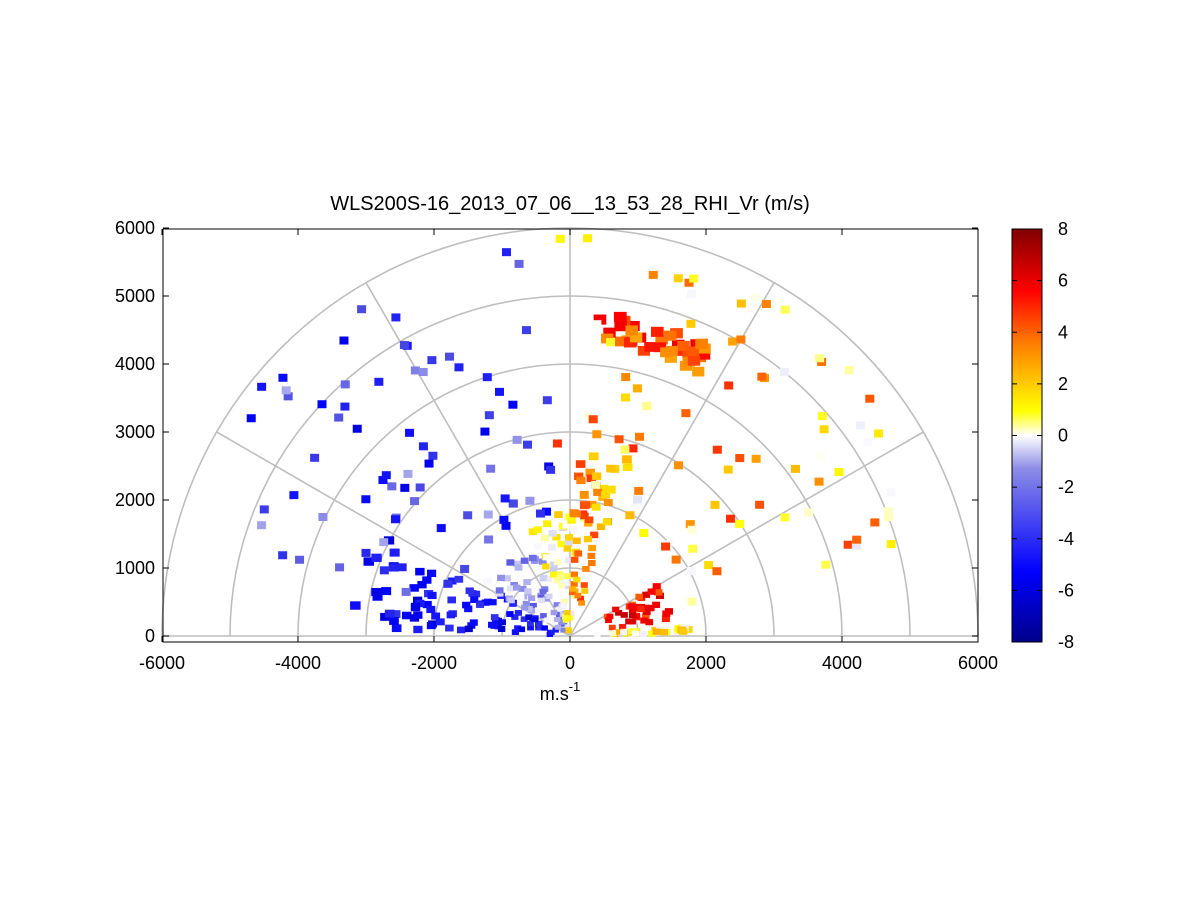 The height and width of the screenshot is (901, 1201). I want to click on y-tick-label: 6000, so click(135, 228).